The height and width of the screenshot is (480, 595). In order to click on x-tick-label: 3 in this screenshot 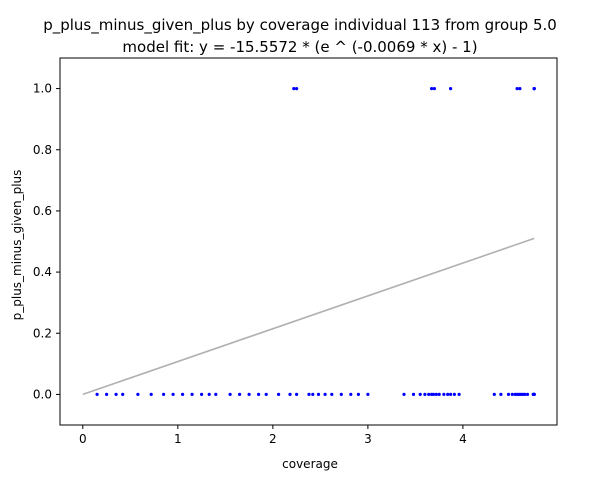, I will do `click(368, 439)`.